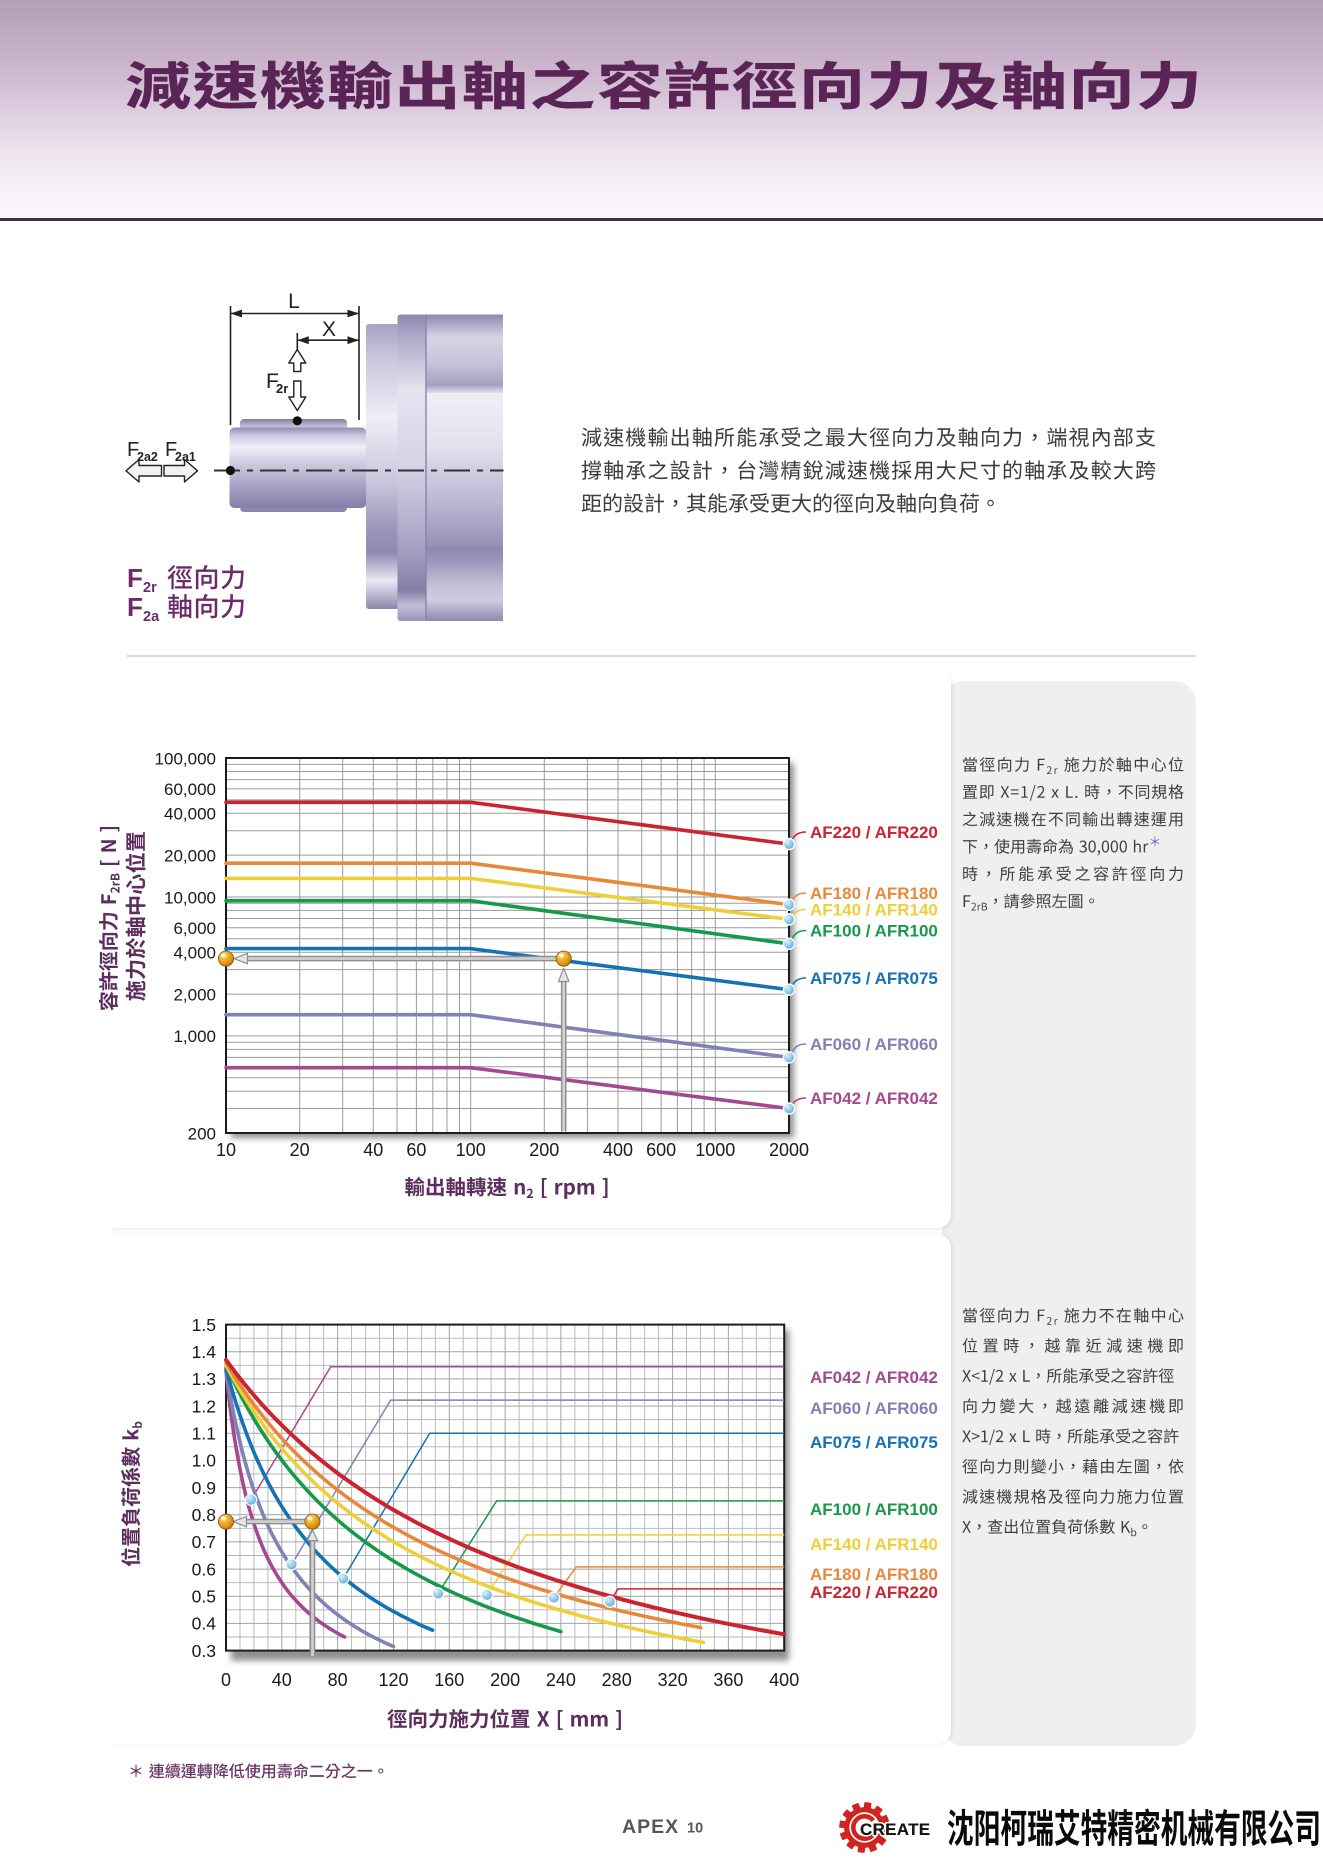  I want to click on svg-text: 80, so click(338, 1680).